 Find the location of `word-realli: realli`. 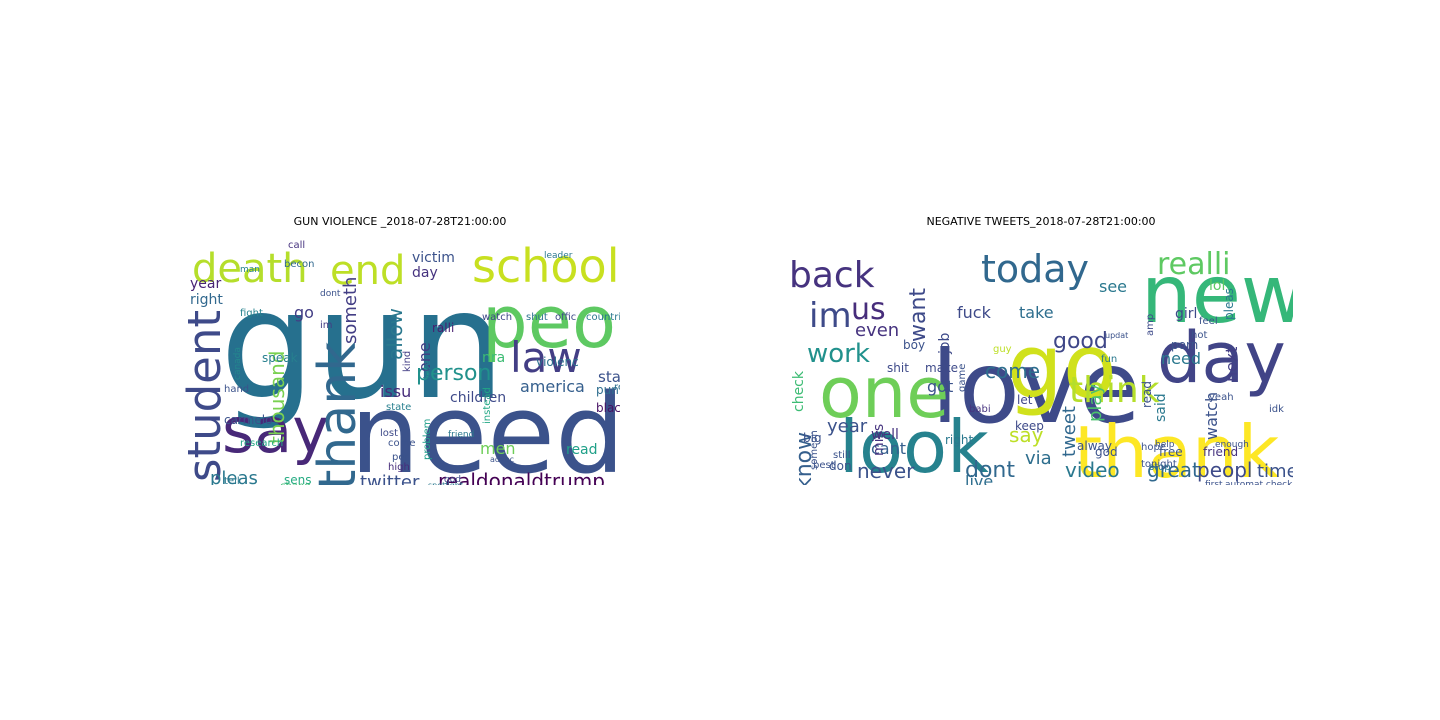

word-realli: realli is located at coordinates (1194, 264).